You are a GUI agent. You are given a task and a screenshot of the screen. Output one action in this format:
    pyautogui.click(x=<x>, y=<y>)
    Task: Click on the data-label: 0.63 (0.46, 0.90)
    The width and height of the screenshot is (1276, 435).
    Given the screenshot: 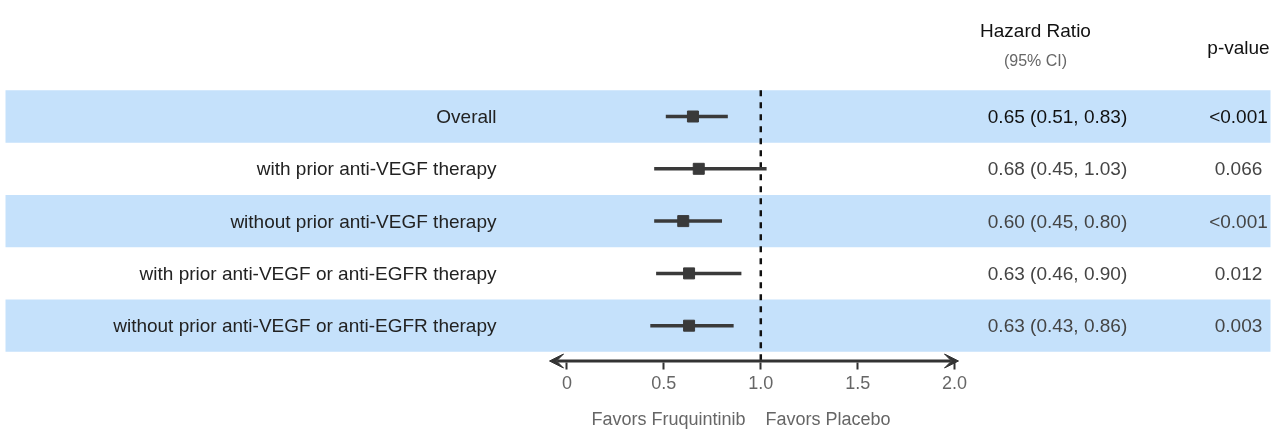 What is the action you would take?
    pyautogui.click(x=1057, y=273)
    